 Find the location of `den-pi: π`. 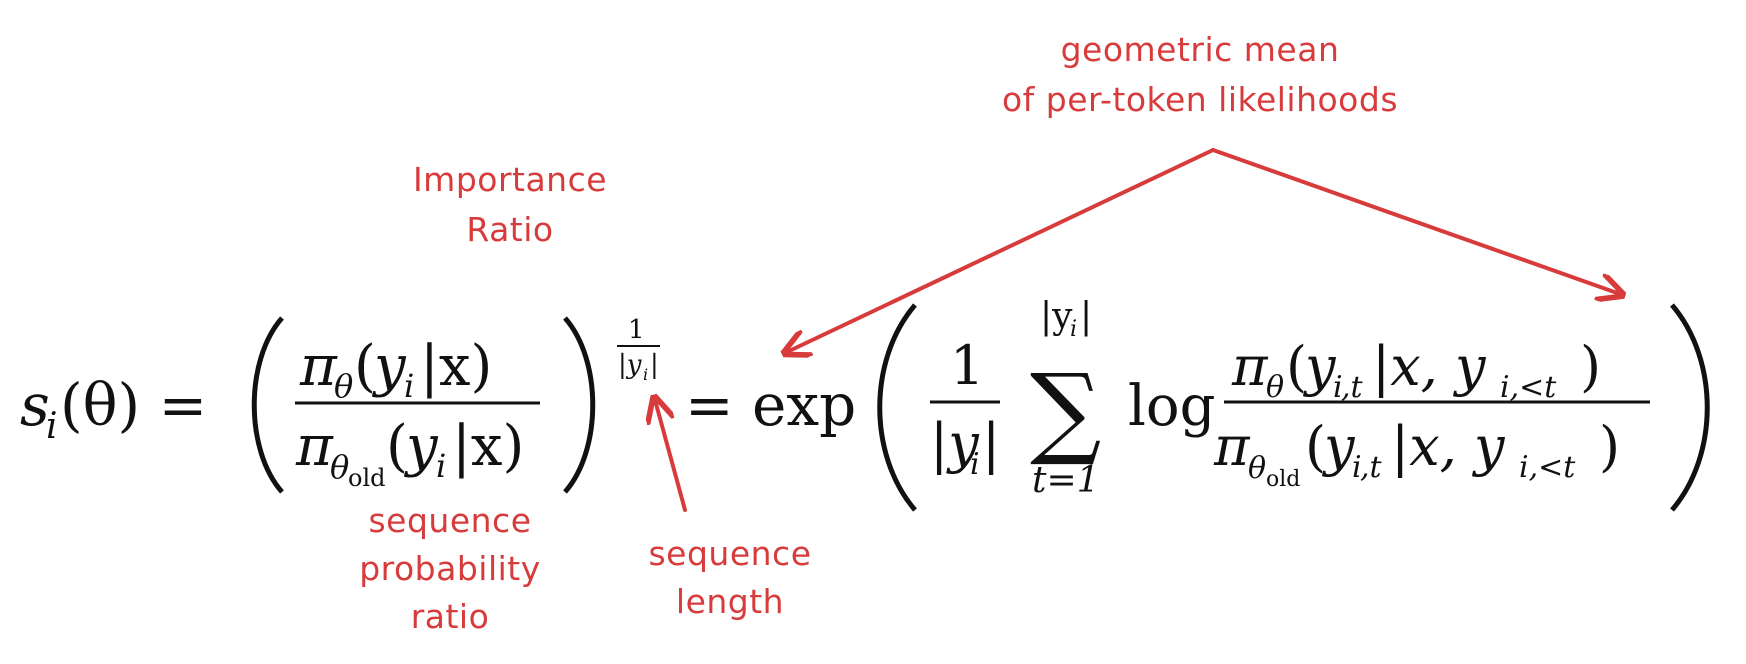

den-pi: π is located at coordinates (314, 446).